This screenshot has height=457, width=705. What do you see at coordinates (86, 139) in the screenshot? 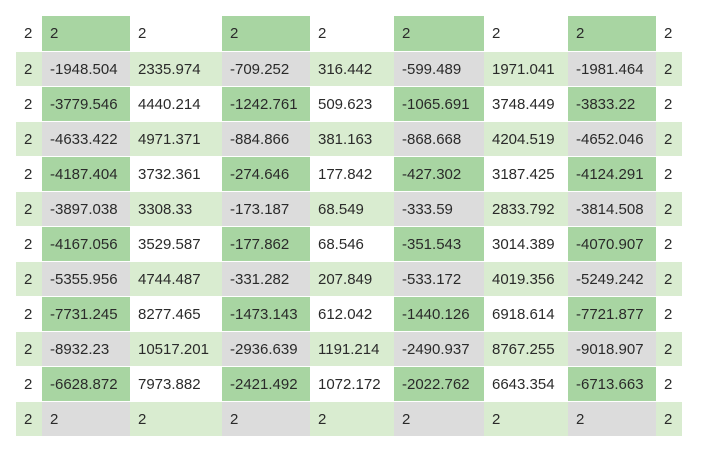
I see `table-cell: -4633.422` at bounding box center [86, 139].